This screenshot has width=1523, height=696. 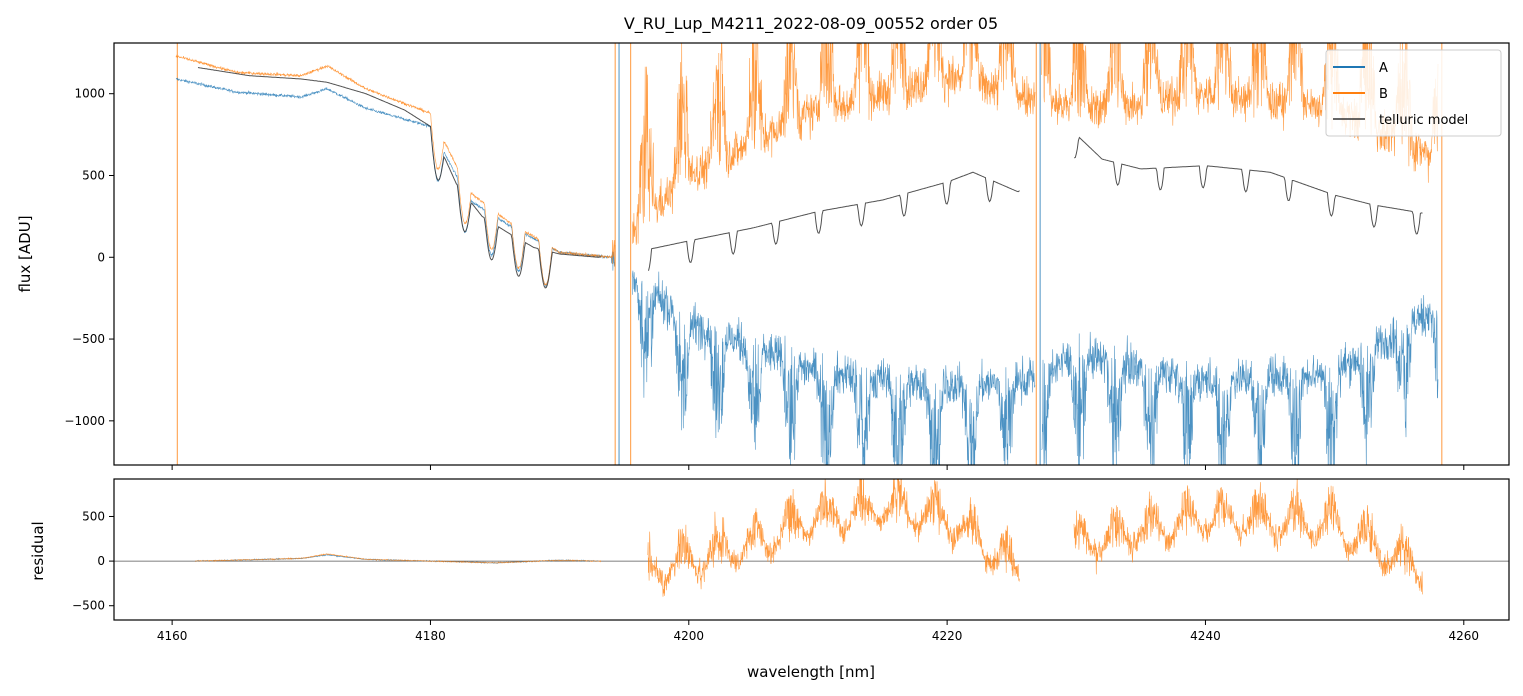 I want to click on bot-x-tick-label: 4200, so click(x=689, y=636).